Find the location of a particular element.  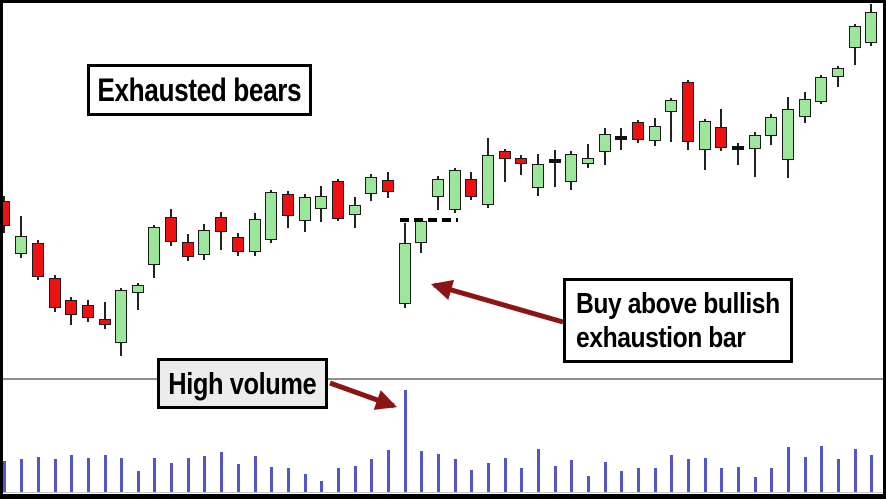

high-volume-text: High volume is located at coordinates (242, 383).